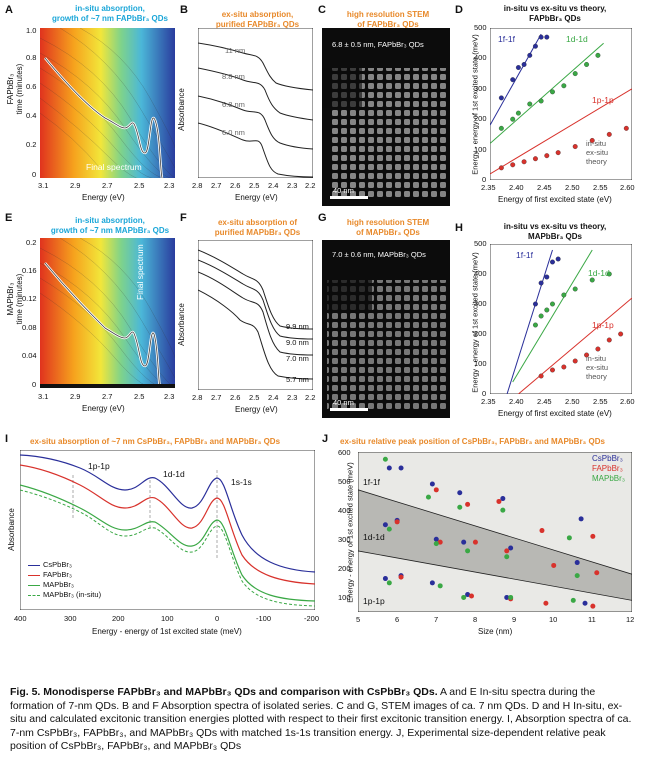 This screenshot has width=646, height=760. Describe the element at coordinates (10, 89) in the screenshot. I see `panel-a-ylabel-line1: FAPbBr₃` at that location.